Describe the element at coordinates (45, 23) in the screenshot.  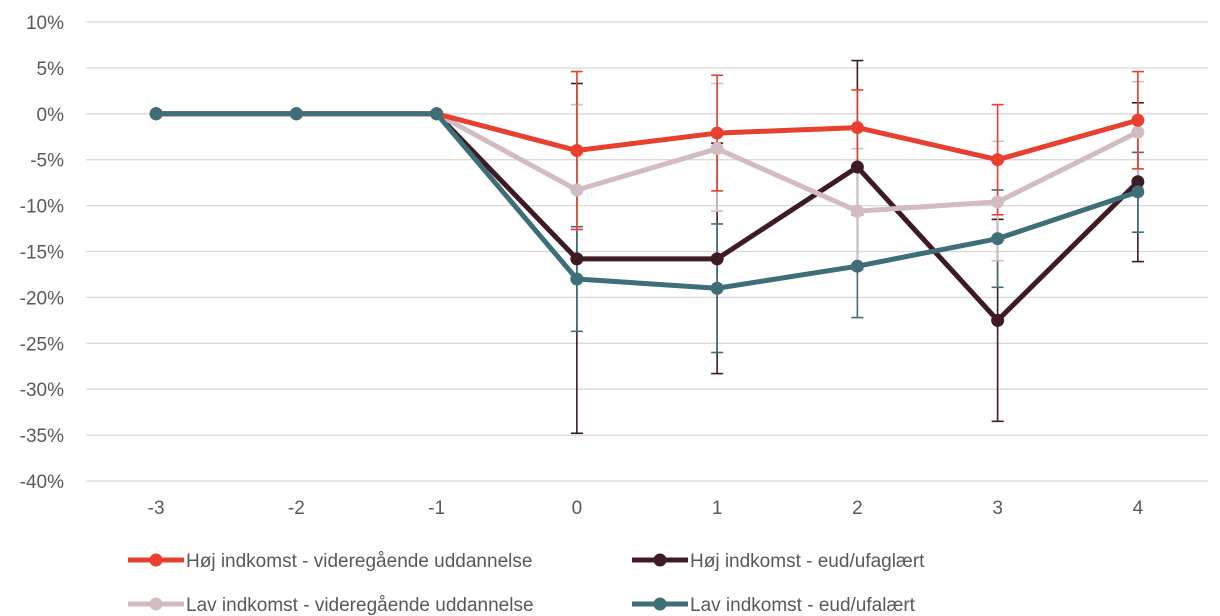
I see `y-tick-label: 10%` at that location.